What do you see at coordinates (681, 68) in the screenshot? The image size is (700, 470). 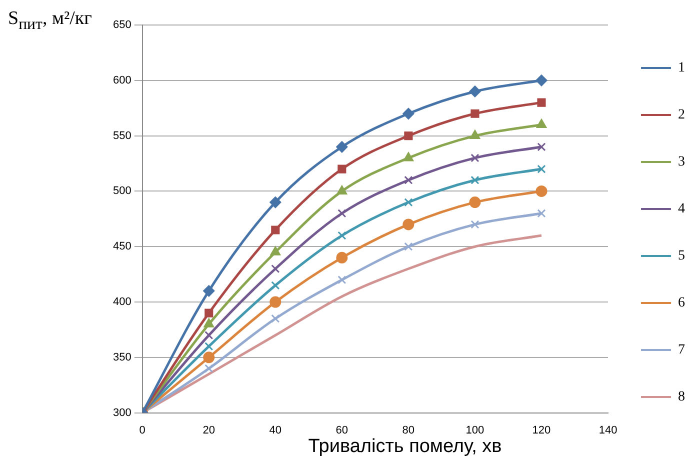 I see `legend-label: 1` at bounding box center [681, 68].